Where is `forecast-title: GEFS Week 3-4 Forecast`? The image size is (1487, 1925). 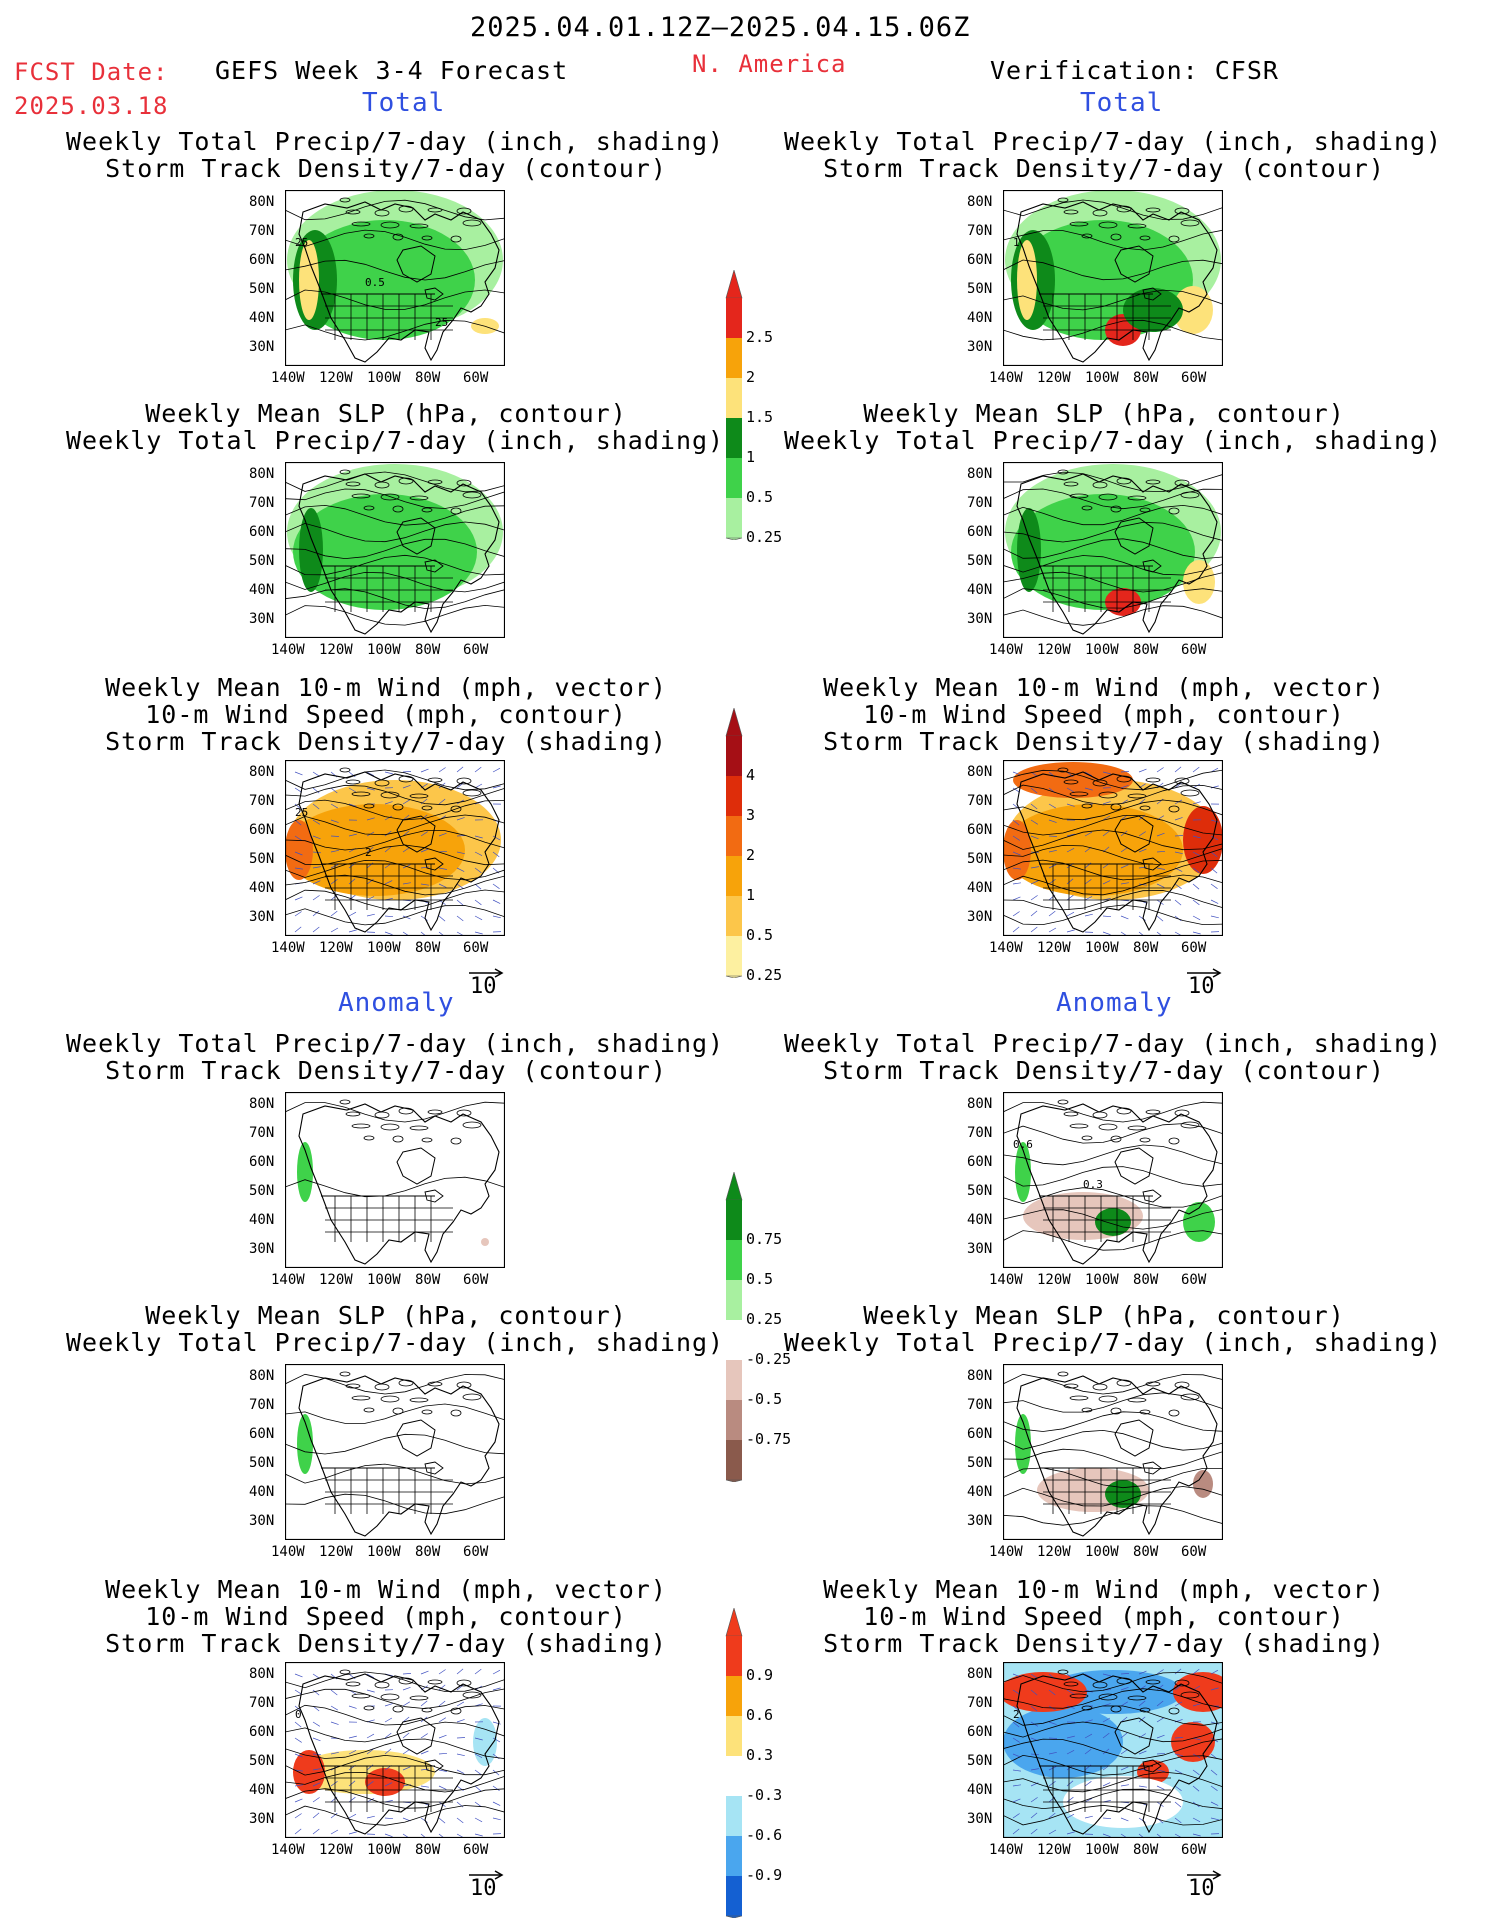 forecast-title: GEFS Week 3-4 Forecast is located at coordinates (392, 70).